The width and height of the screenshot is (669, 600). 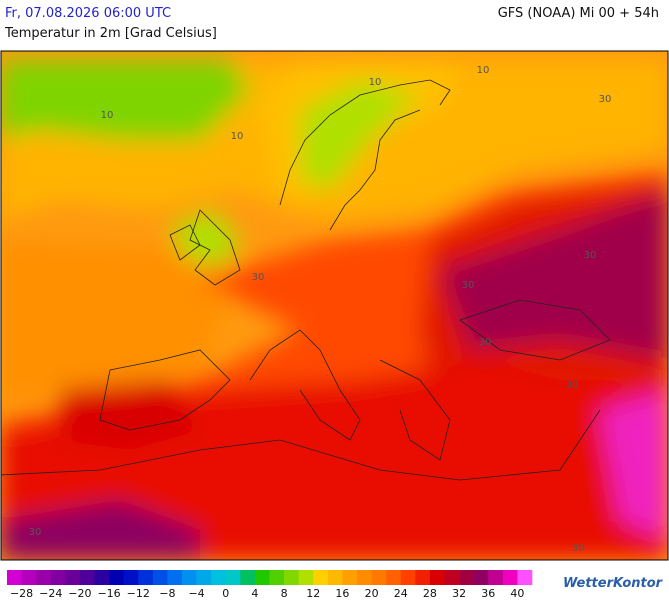 What do you see at coordinates (196, 593) in the screenshot?
I see `colorbar-label: −4` at bounding box center [196, 593].